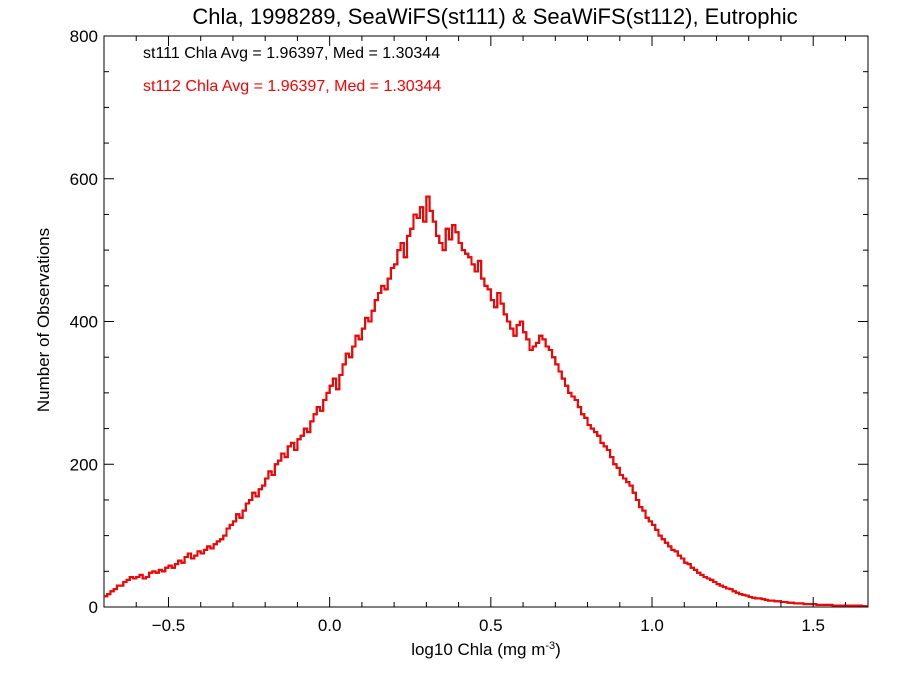 This screenshot has height=675, width=900. I want to click on y-axis-label: Number of Observations, so click(43, 320).